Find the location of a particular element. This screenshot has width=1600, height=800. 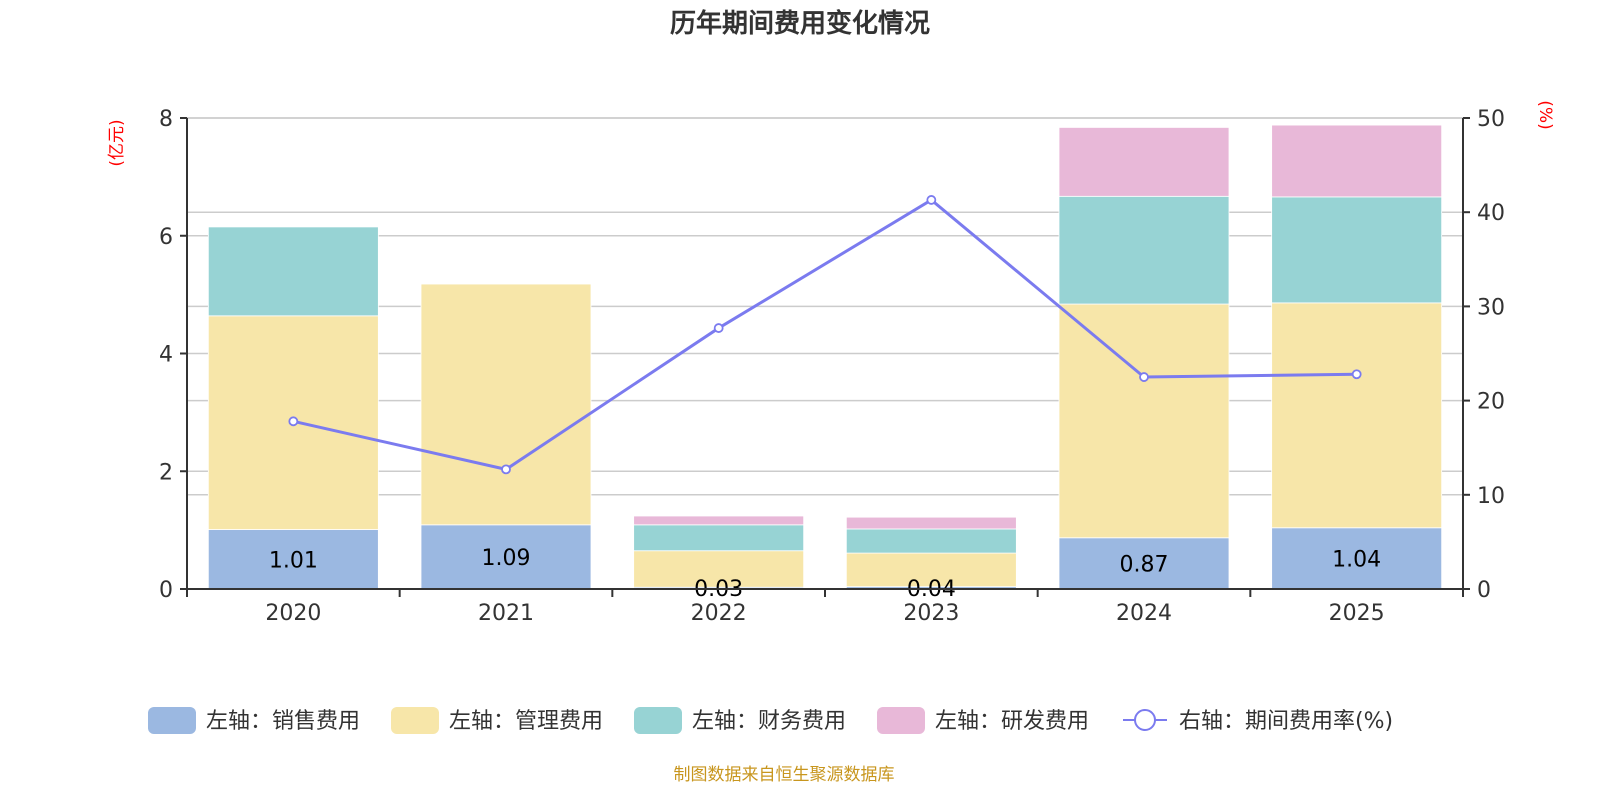

bar-labels: 1.01 1.090.03 0.040.87 1.04 is located at coordinates (825, 574).